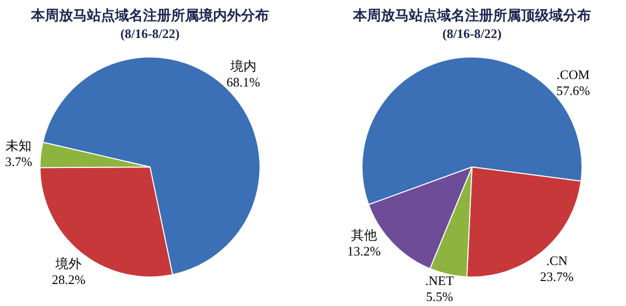 This screenshot has width=626, height=306. I want to click on data-label: 28.2%, so click(69, 280).